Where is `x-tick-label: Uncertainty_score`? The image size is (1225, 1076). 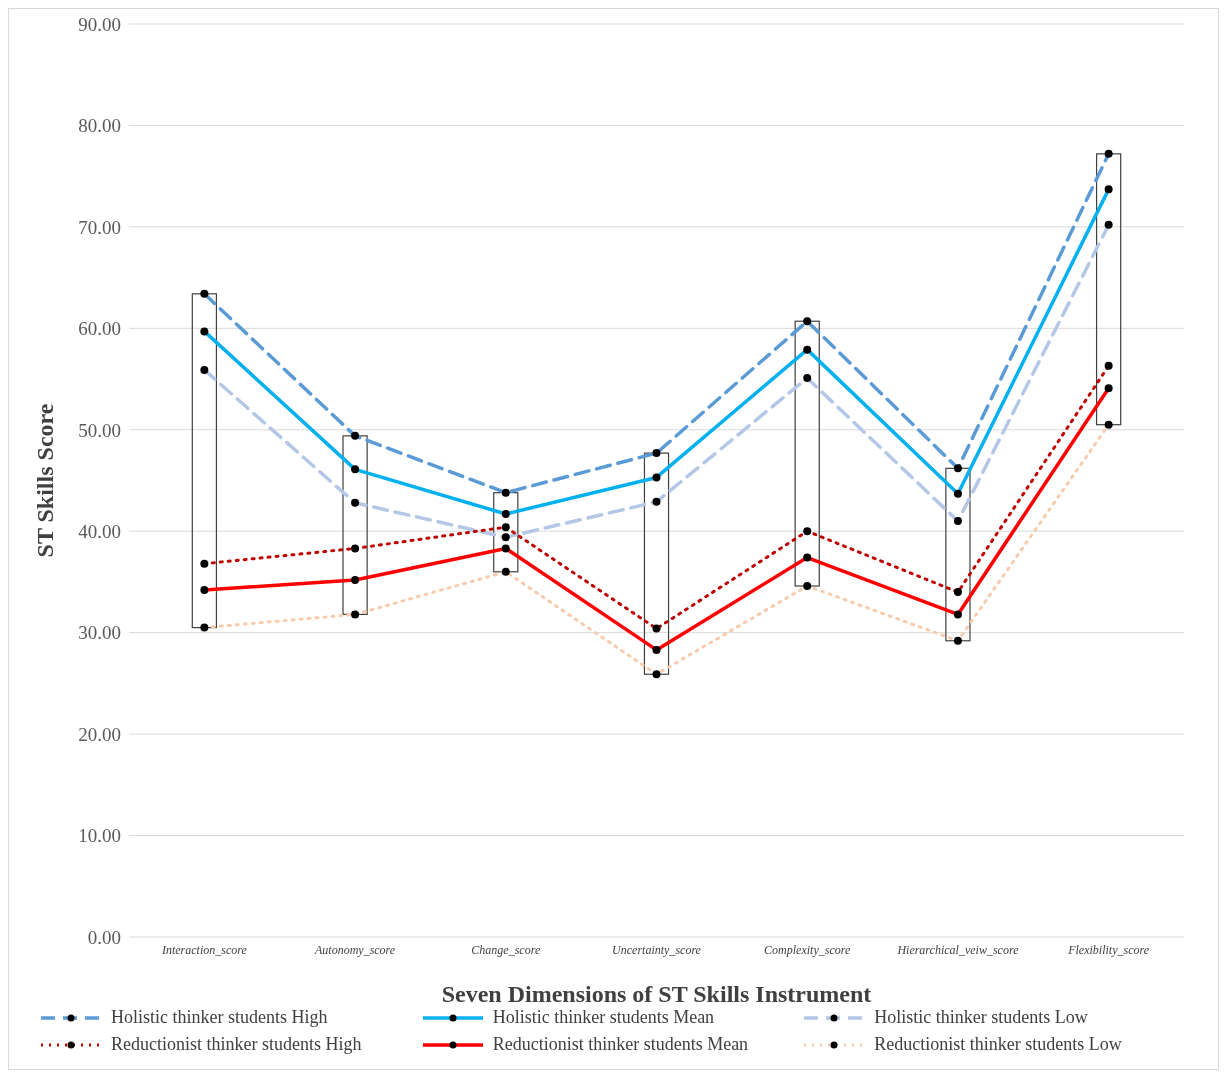
x-tick-label: Uncertainty_score is located at coordinates (657, 949).